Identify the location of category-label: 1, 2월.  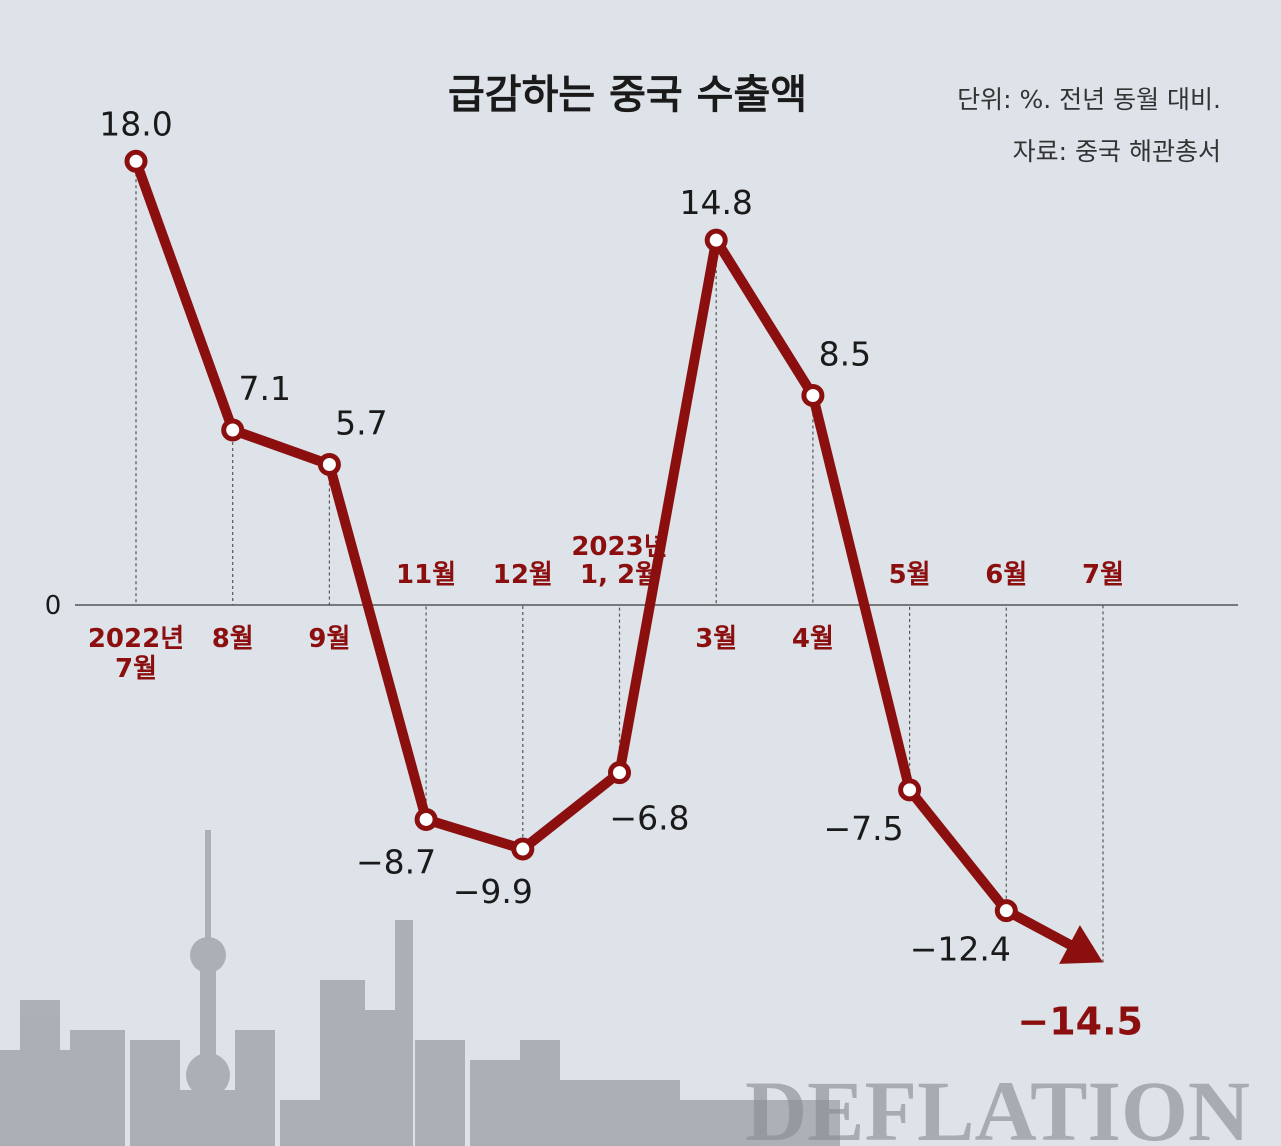
(619, 575).